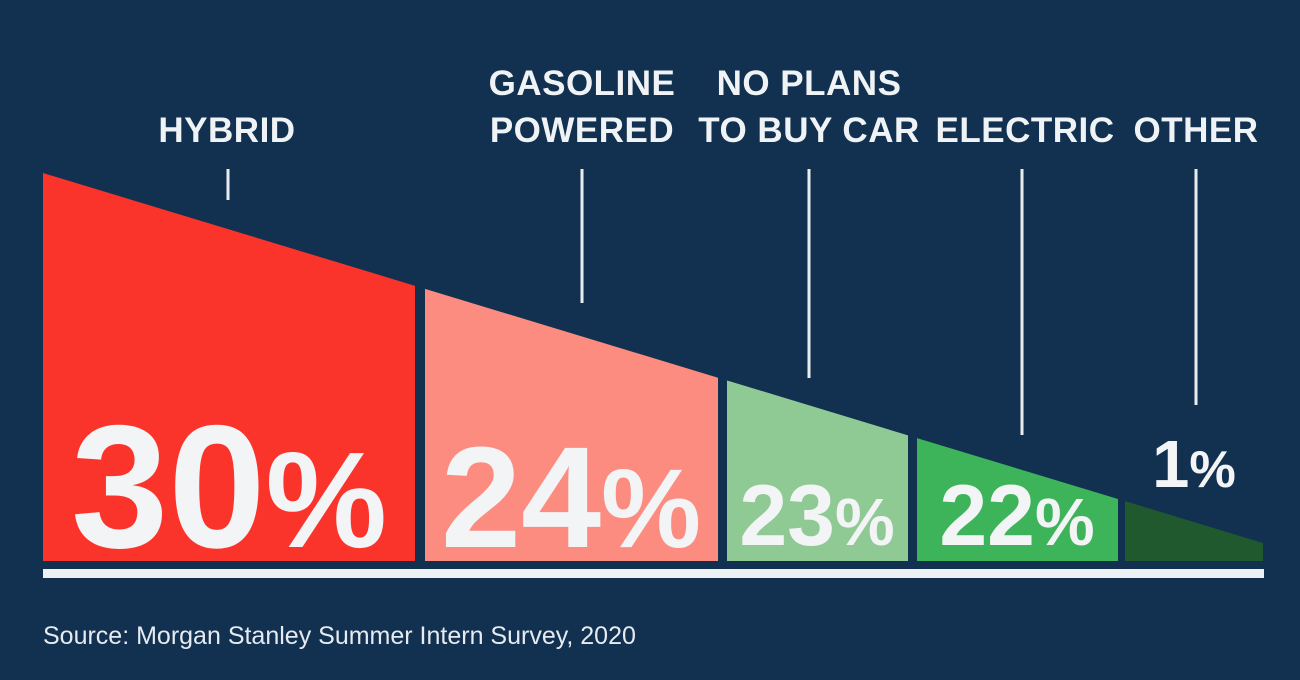  What do you see at coordinates (582, 83) in the screenshot?
I see `category-label-gasoline-line1: GASOLINE` at bounding box center [582, 83].